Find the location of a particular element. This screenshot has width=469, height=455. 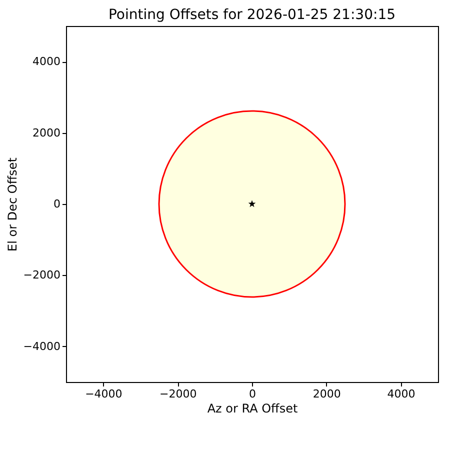

x-tick-label: 4000 is located at coordinates (401, 394).